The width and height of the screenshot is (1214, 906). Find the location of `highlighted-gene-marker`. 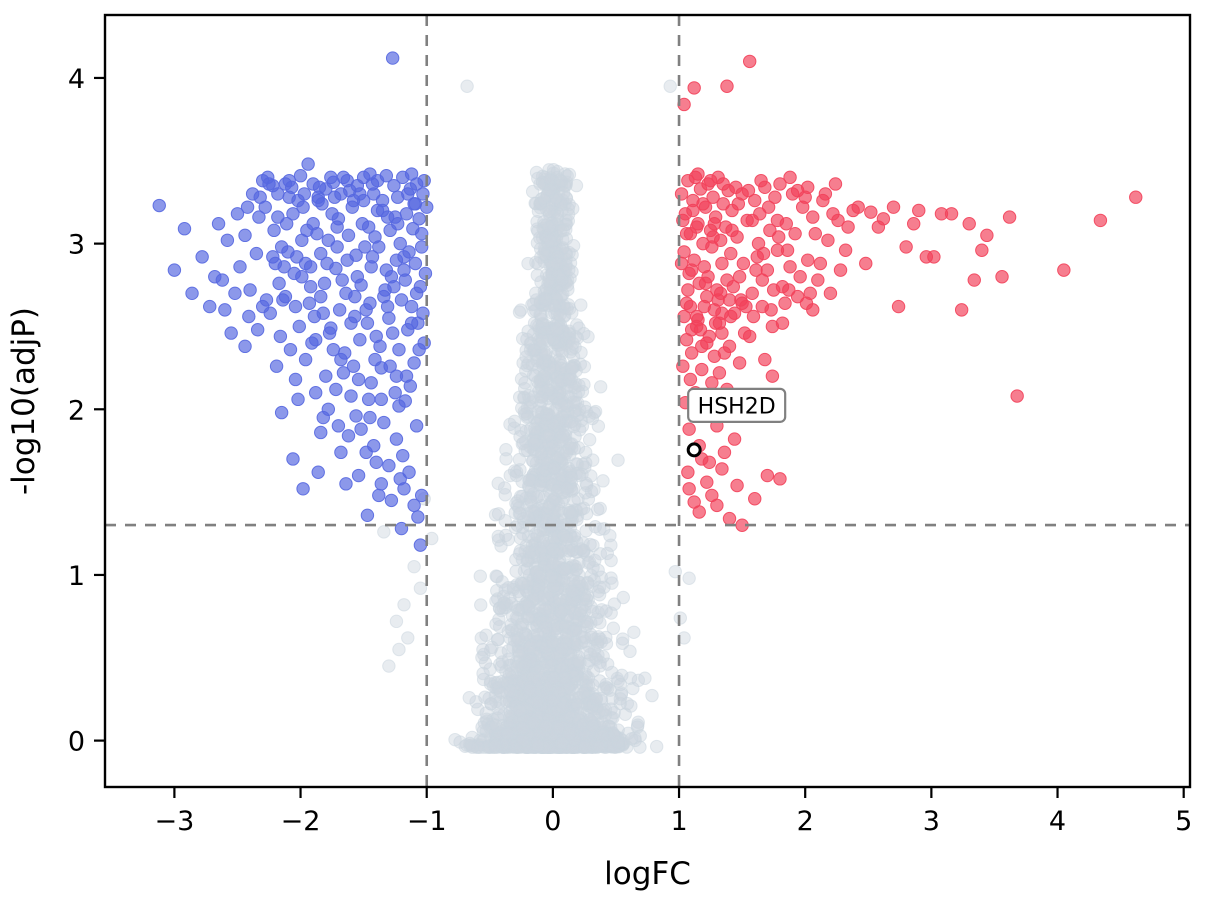

highlighted-gene-marker is located at coordinates (694, 450).